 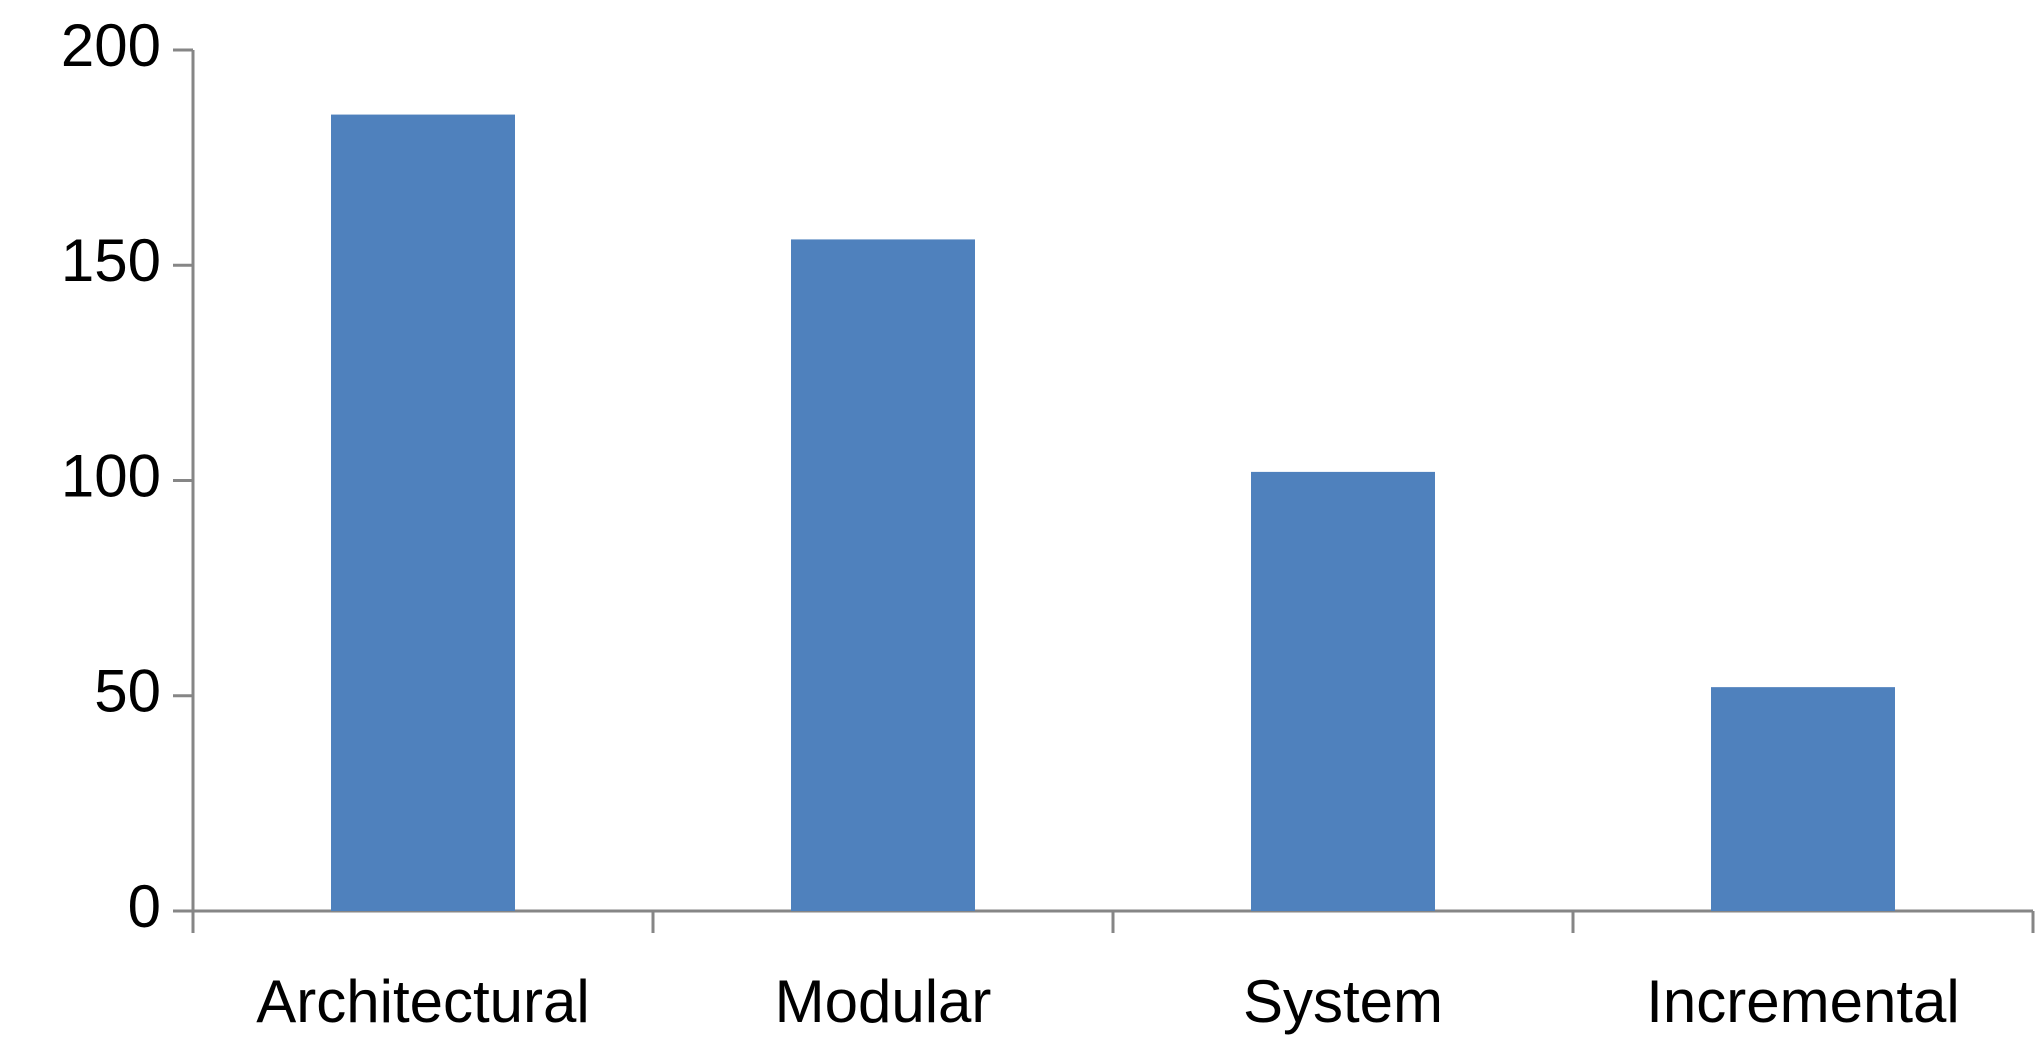 What do you see at coordinates (111, 475) in the screenshot?
I see `y-tick-label: 100` at bounding box center [111, 475].